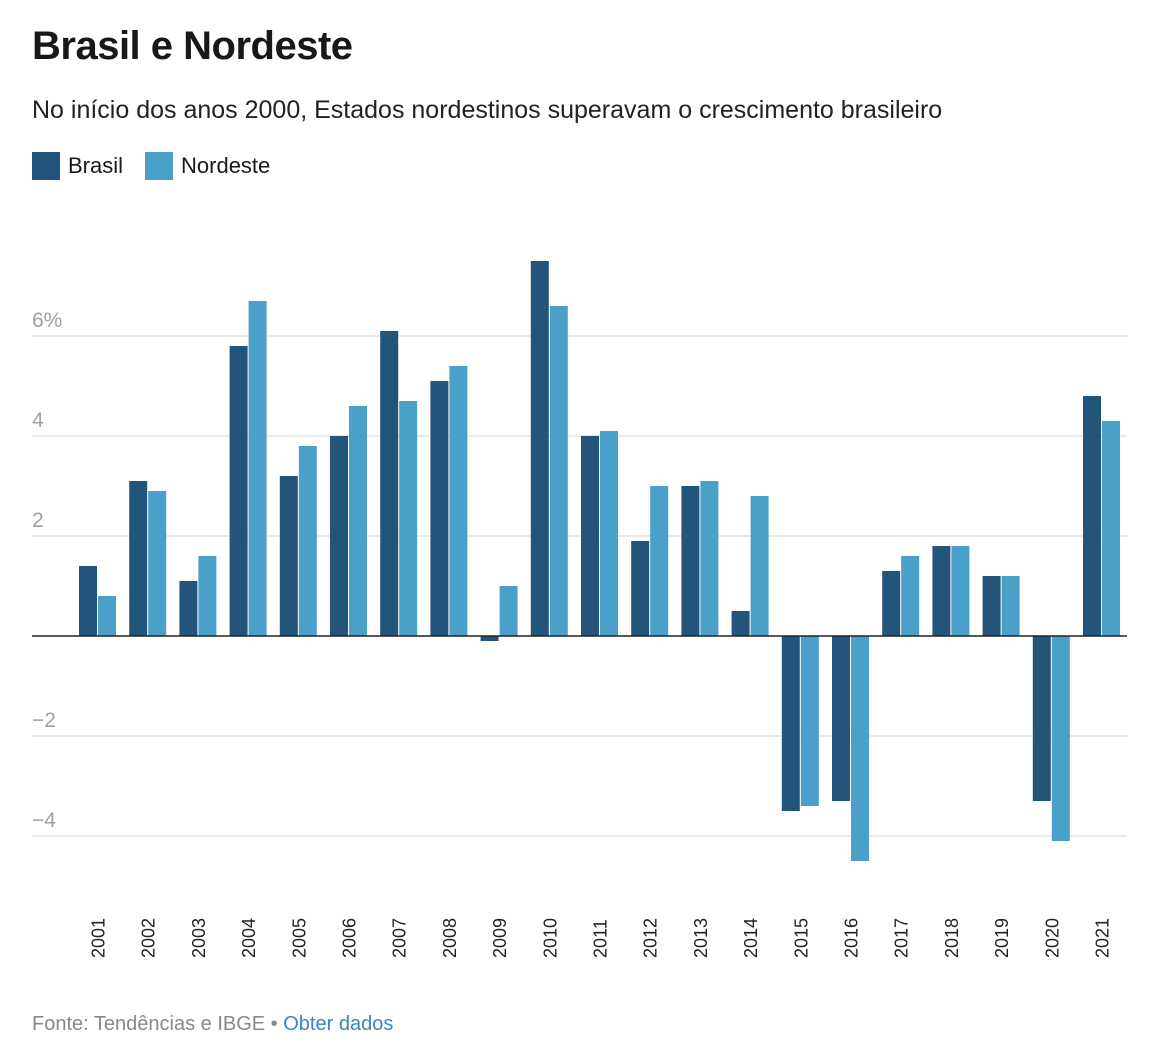 This screenshot has width=1170, height=1050. Describe the element at coordinates (508, 611) in the screenshot. I see `bar-nordeste-2009` at that location.